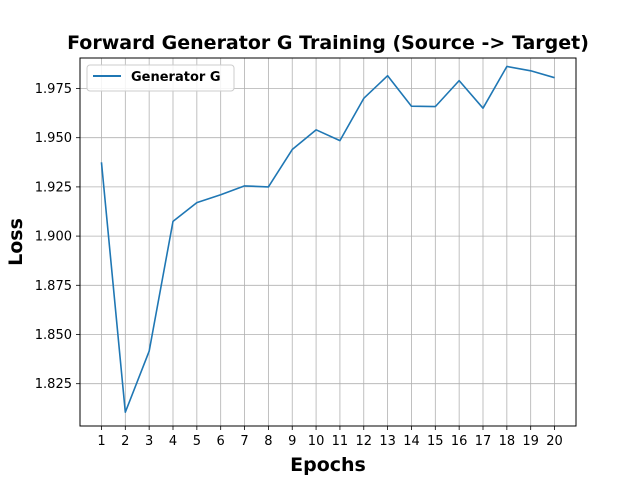 This screenshot has height=480, width=640. What do you see at coordinates (221, 441) in the screenshot?
I see `x-tick-label: 6` at bounding box center [221, 441].